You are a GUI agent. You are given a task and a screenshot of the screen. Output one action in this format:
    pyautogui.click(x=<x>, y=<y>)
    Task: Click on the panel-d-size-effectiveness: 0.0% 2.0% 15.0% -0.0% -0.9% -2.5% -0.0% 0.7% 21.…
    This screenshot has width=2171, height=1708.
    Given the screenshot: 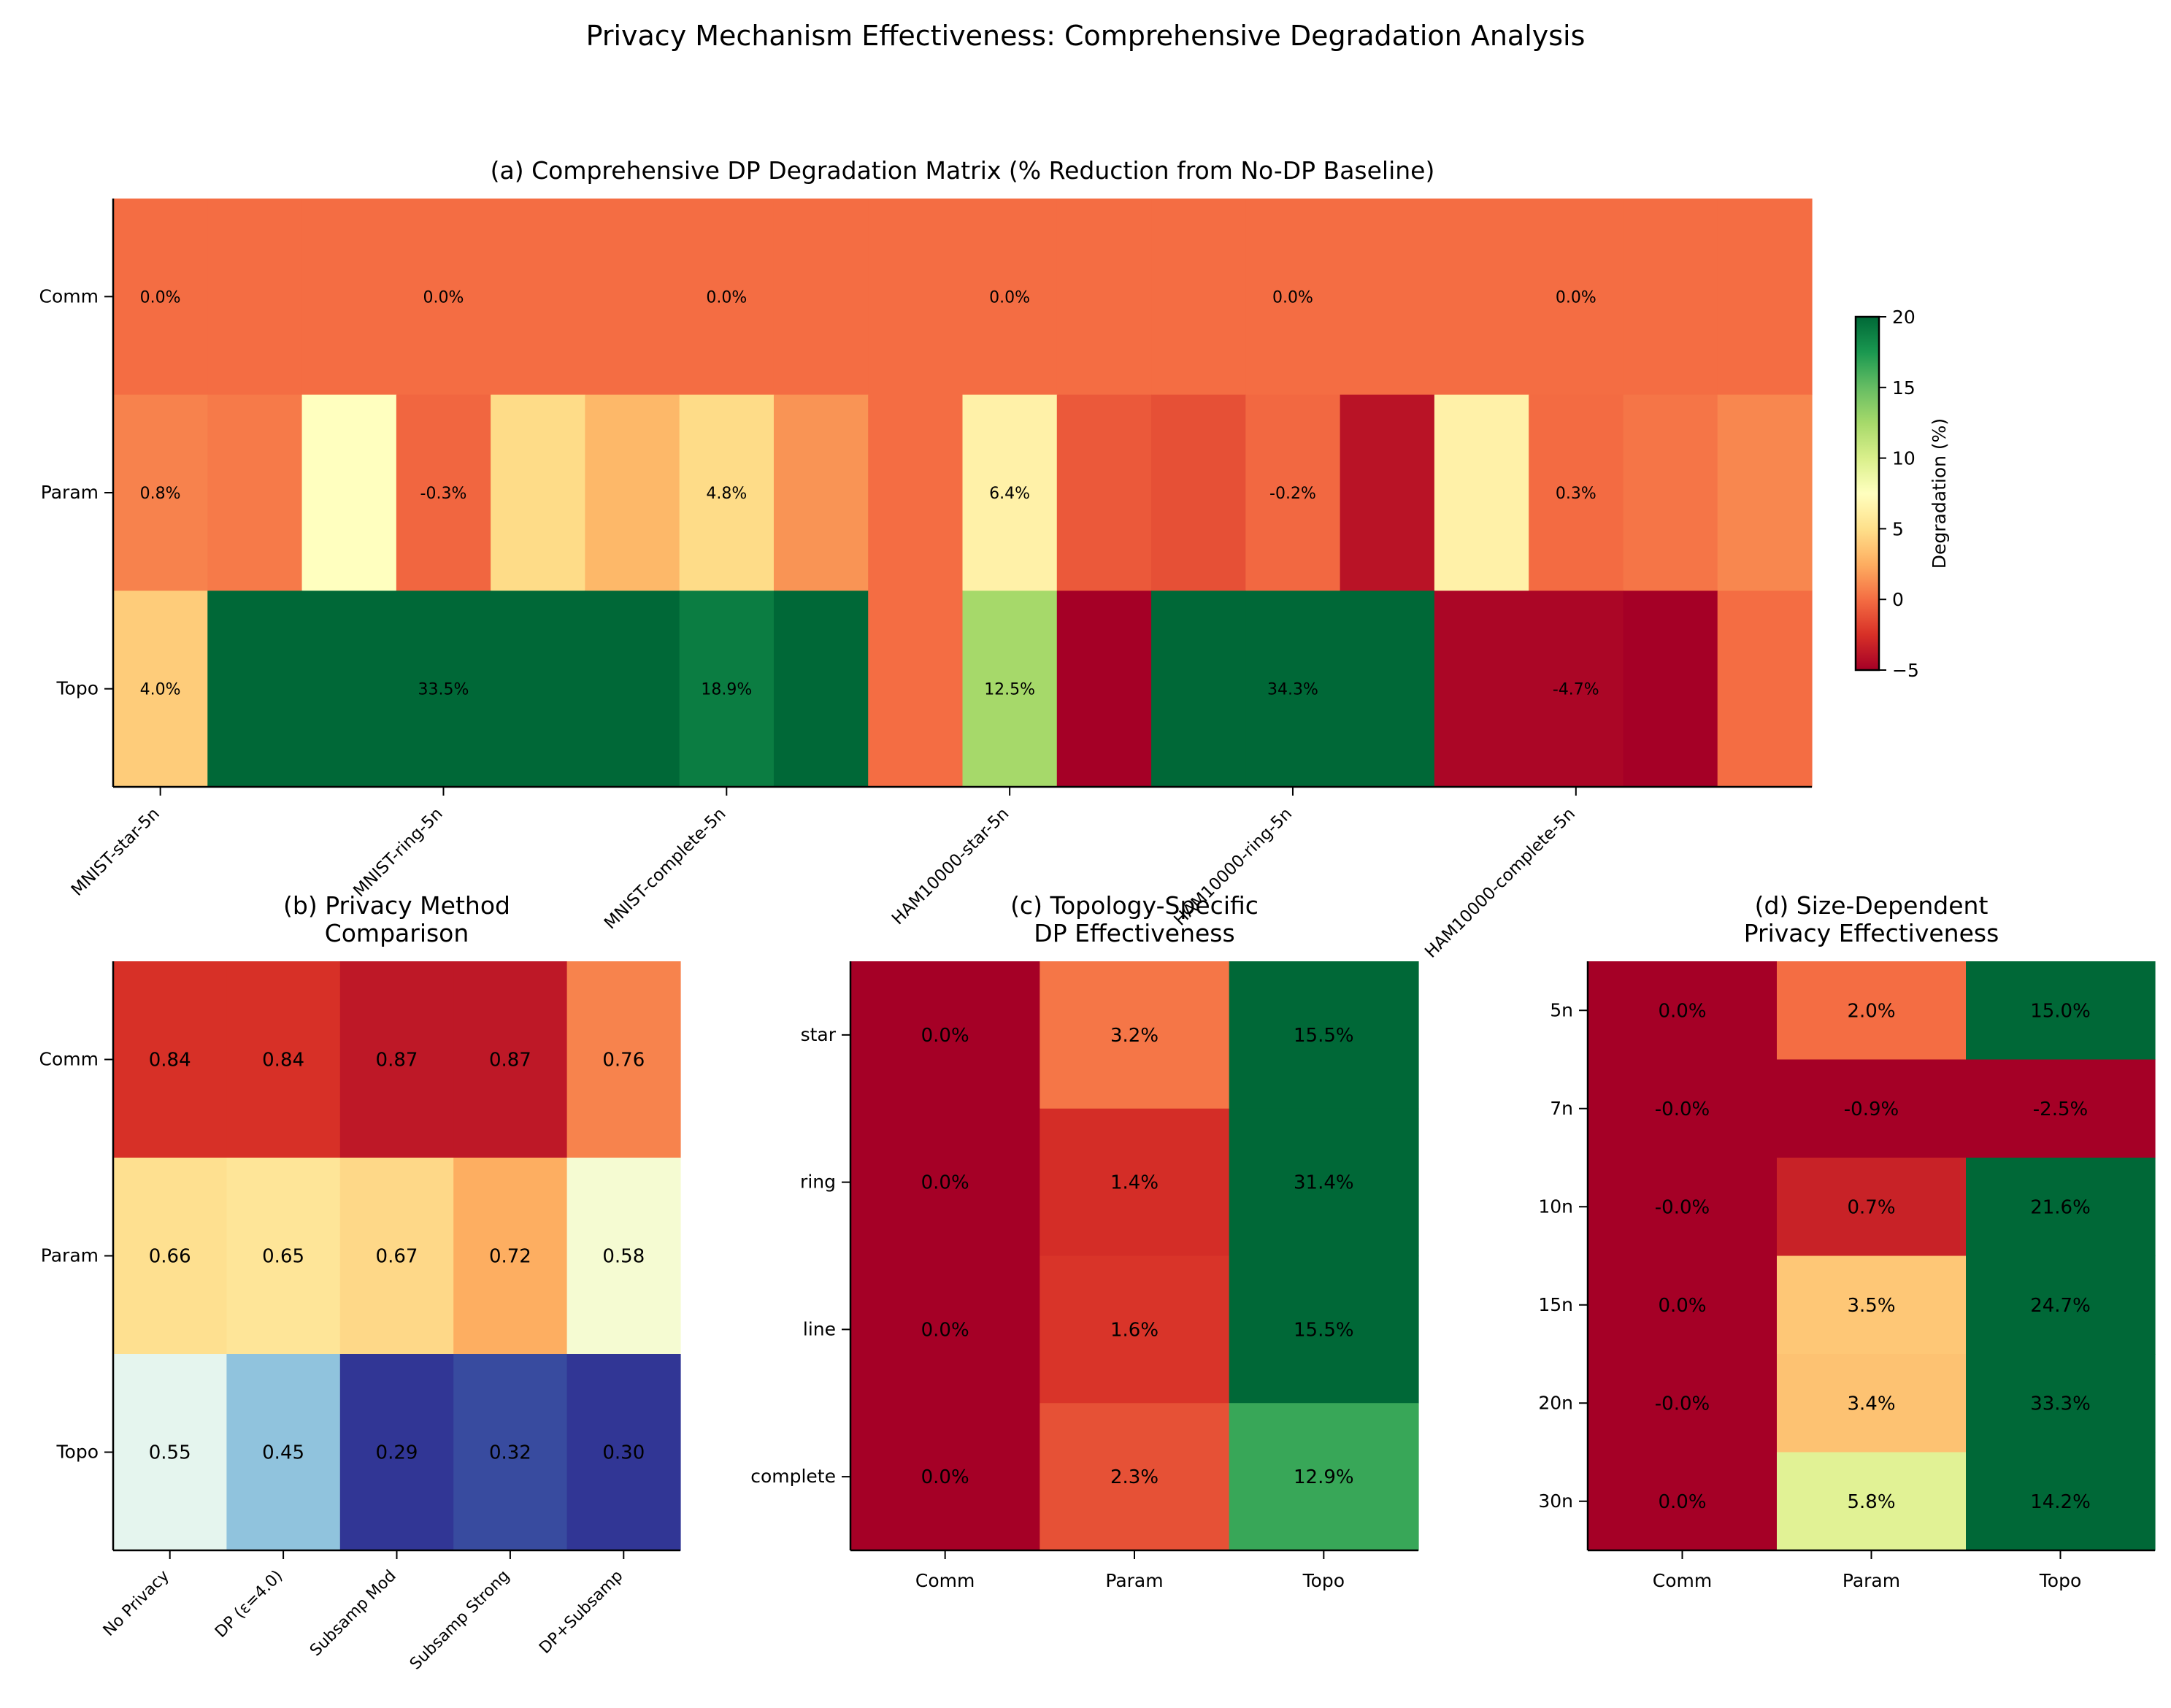 What is the action you would take?
    pyautogui.click(x=1847, y=1241)
    